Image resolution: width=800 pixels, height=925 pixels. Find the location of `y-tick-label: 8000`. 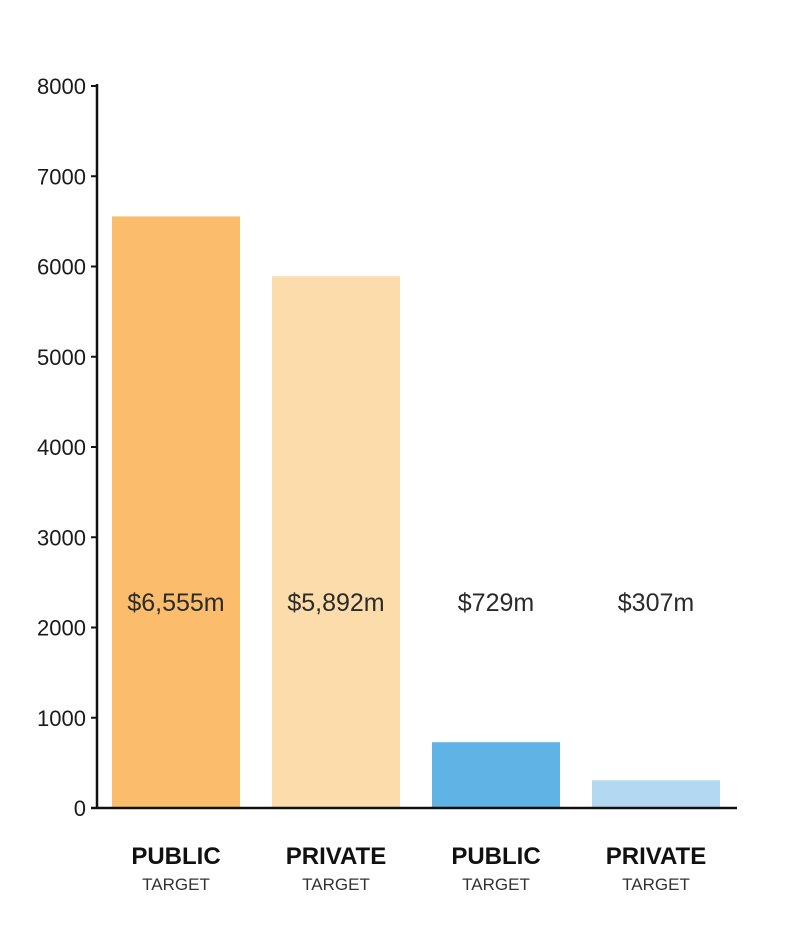

y-tick-label: 8000 is located at coordinates (61, 86).